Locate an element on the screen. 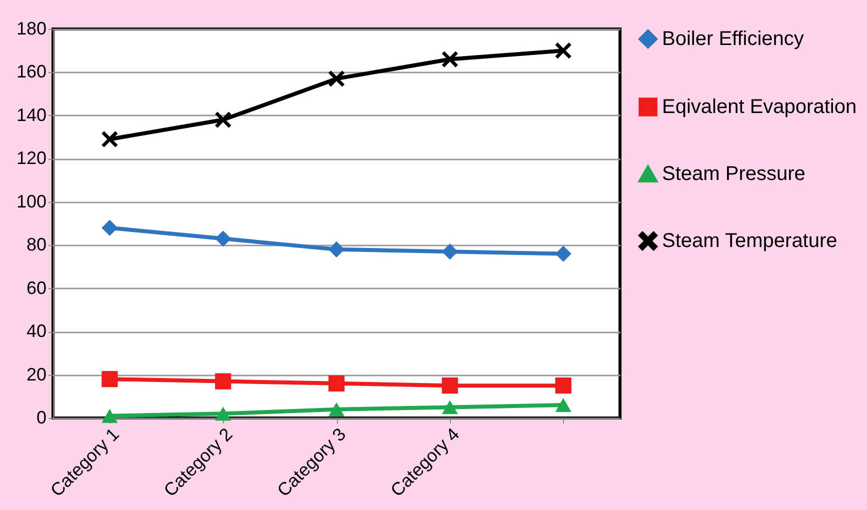 The width and height of the screenshot is (867, 510). y-tick-label: 180 is located at coordinates (31, 28).